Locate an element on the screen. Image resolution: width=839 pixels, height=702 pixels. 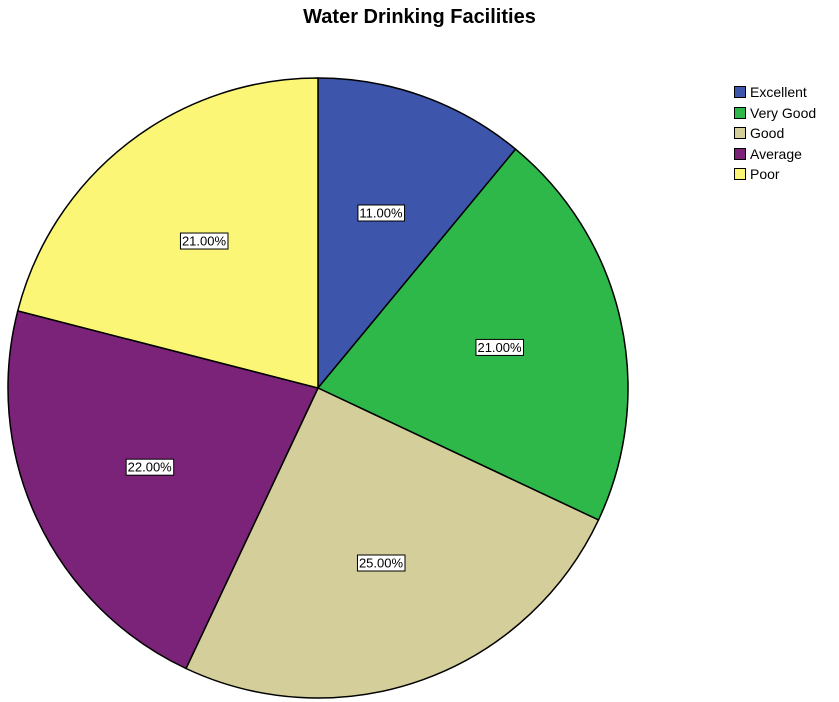
slice-label-text: 25.00% is located at coordinates (381, 563).